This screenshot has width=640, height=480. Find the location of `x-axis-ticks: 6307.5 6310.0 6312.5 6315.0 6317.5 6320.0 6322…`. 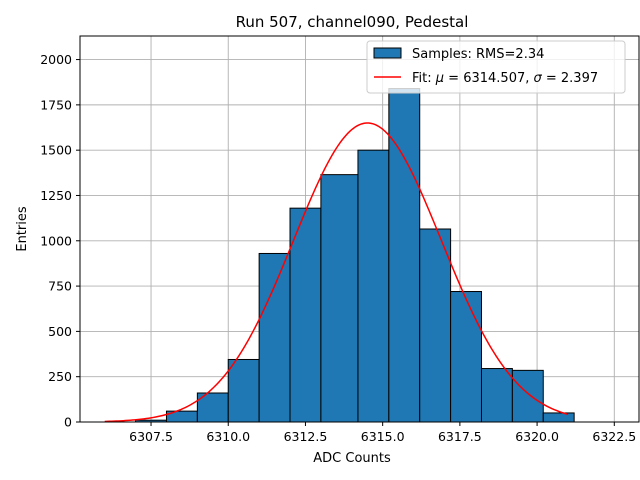

x-axis-ticks: 6307.5 6310.0 6312.5 6315.0 6317.5 6320.0 6322… is located at coordinates (382, 433).